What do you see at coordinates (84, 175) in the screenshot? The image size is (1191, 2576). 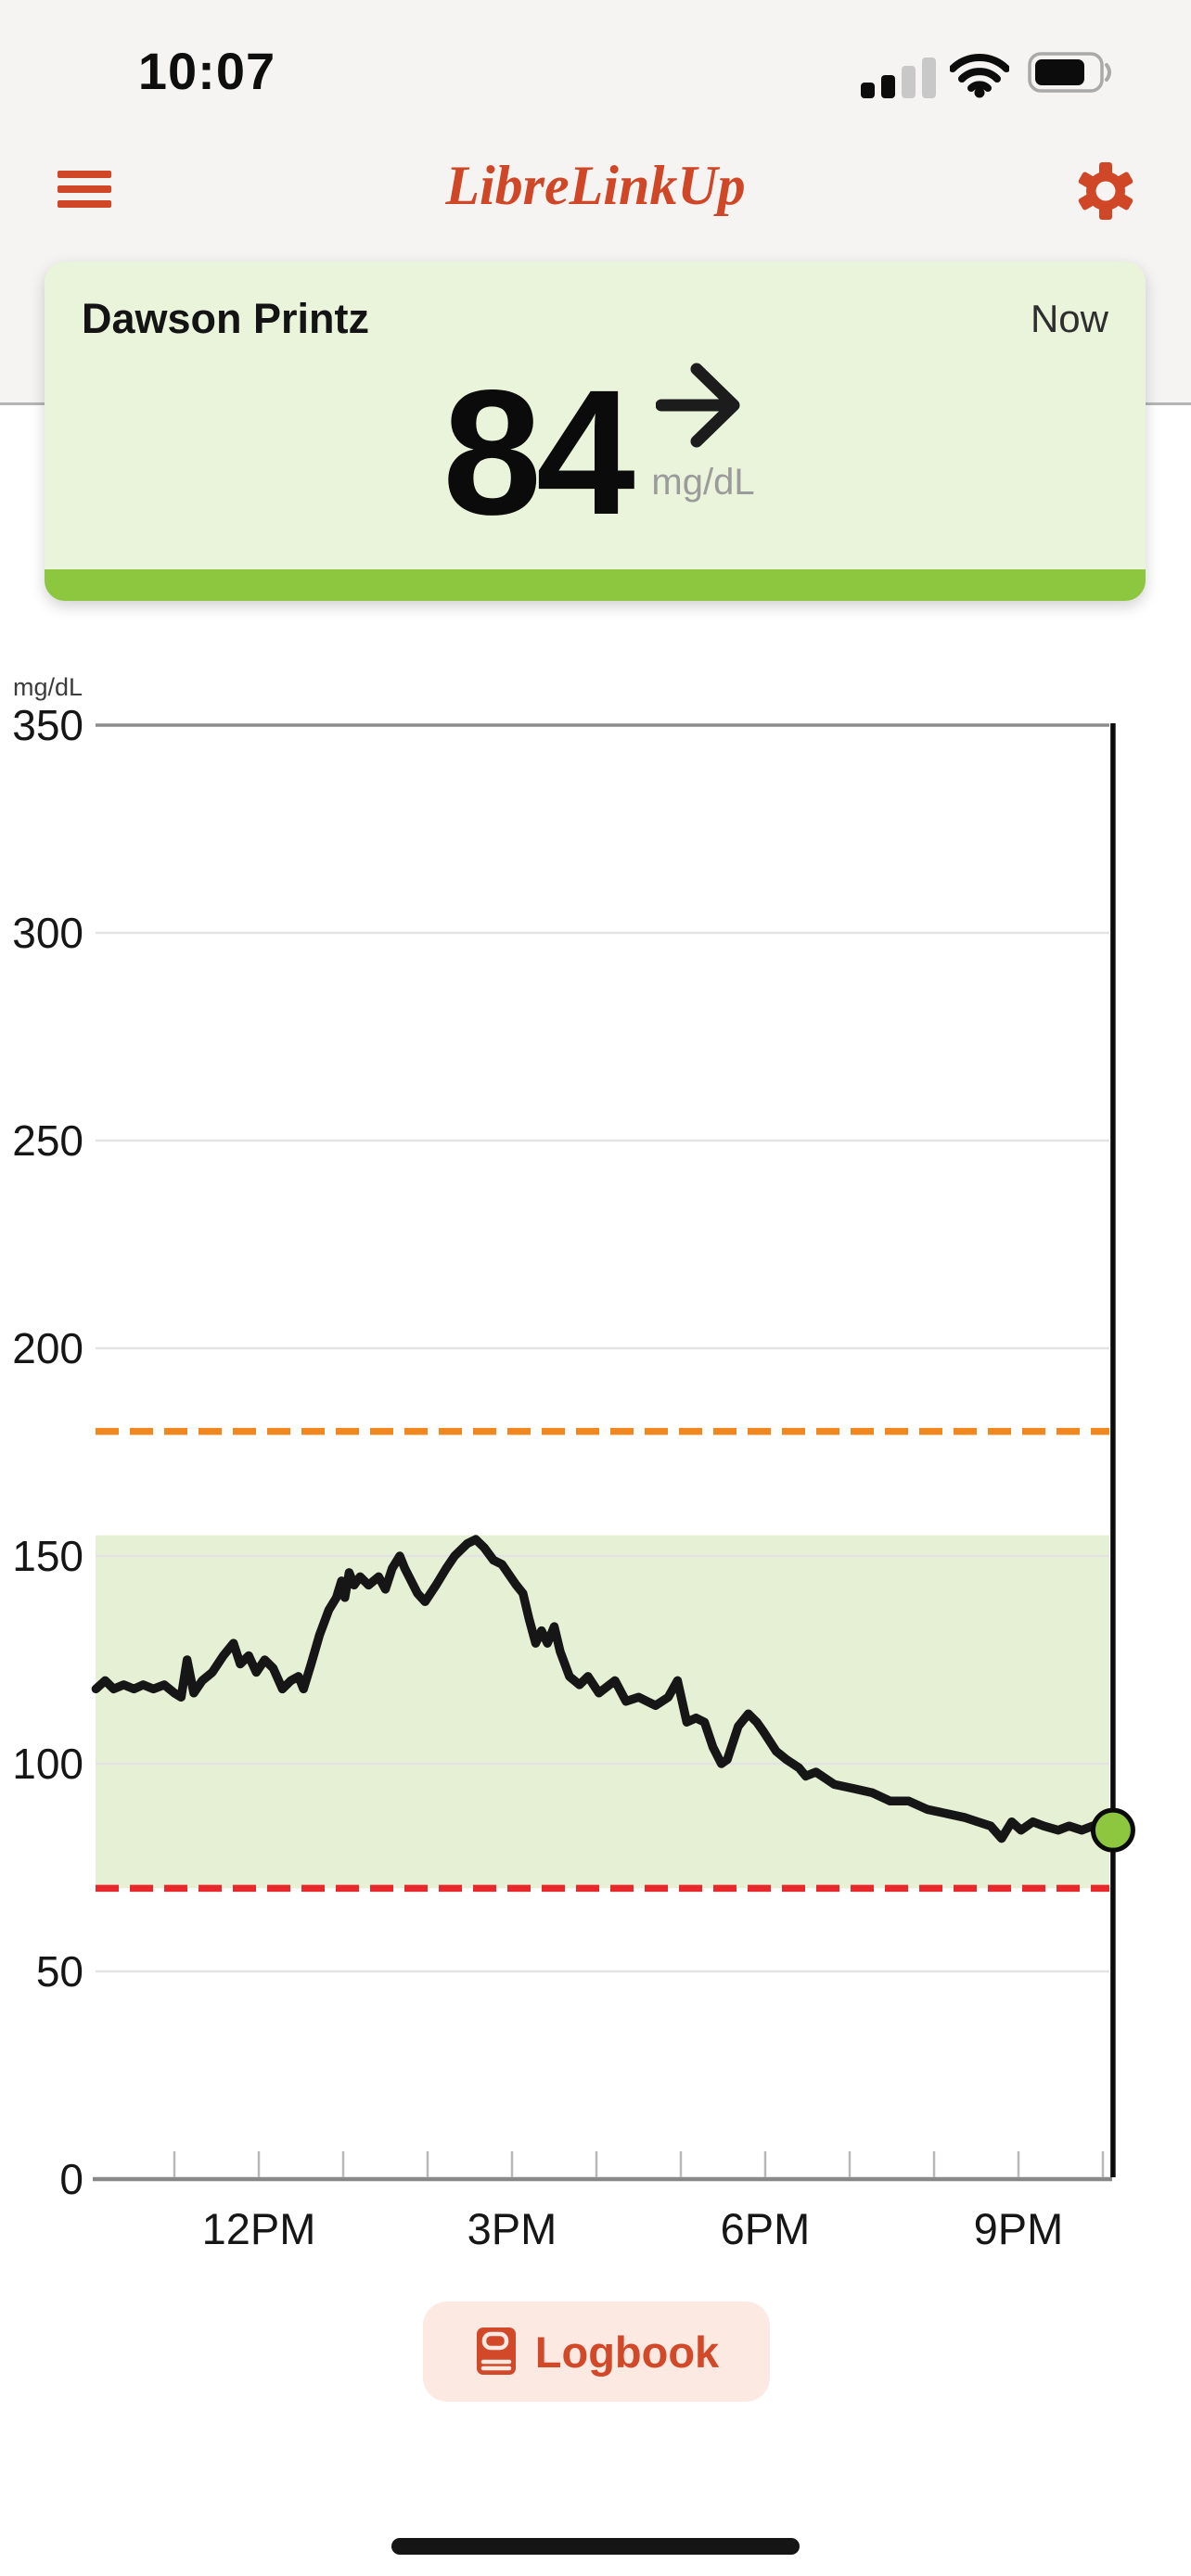 I see `hamburger-menu-icon` at bounding box center [84, 175].